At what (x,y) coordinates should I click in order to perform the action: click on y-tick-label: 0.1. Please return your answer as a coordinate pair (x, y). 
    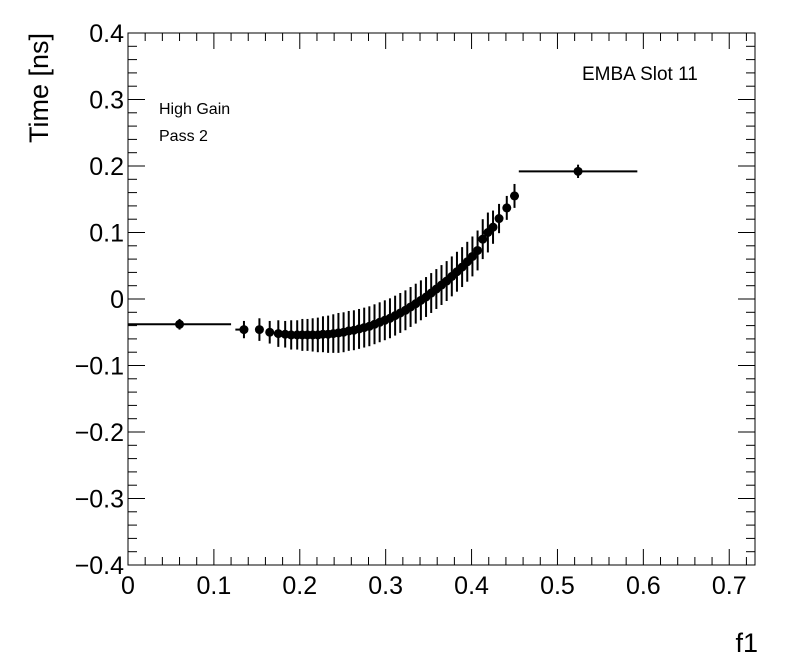
    Looking at the image, I should click on (106, 234).